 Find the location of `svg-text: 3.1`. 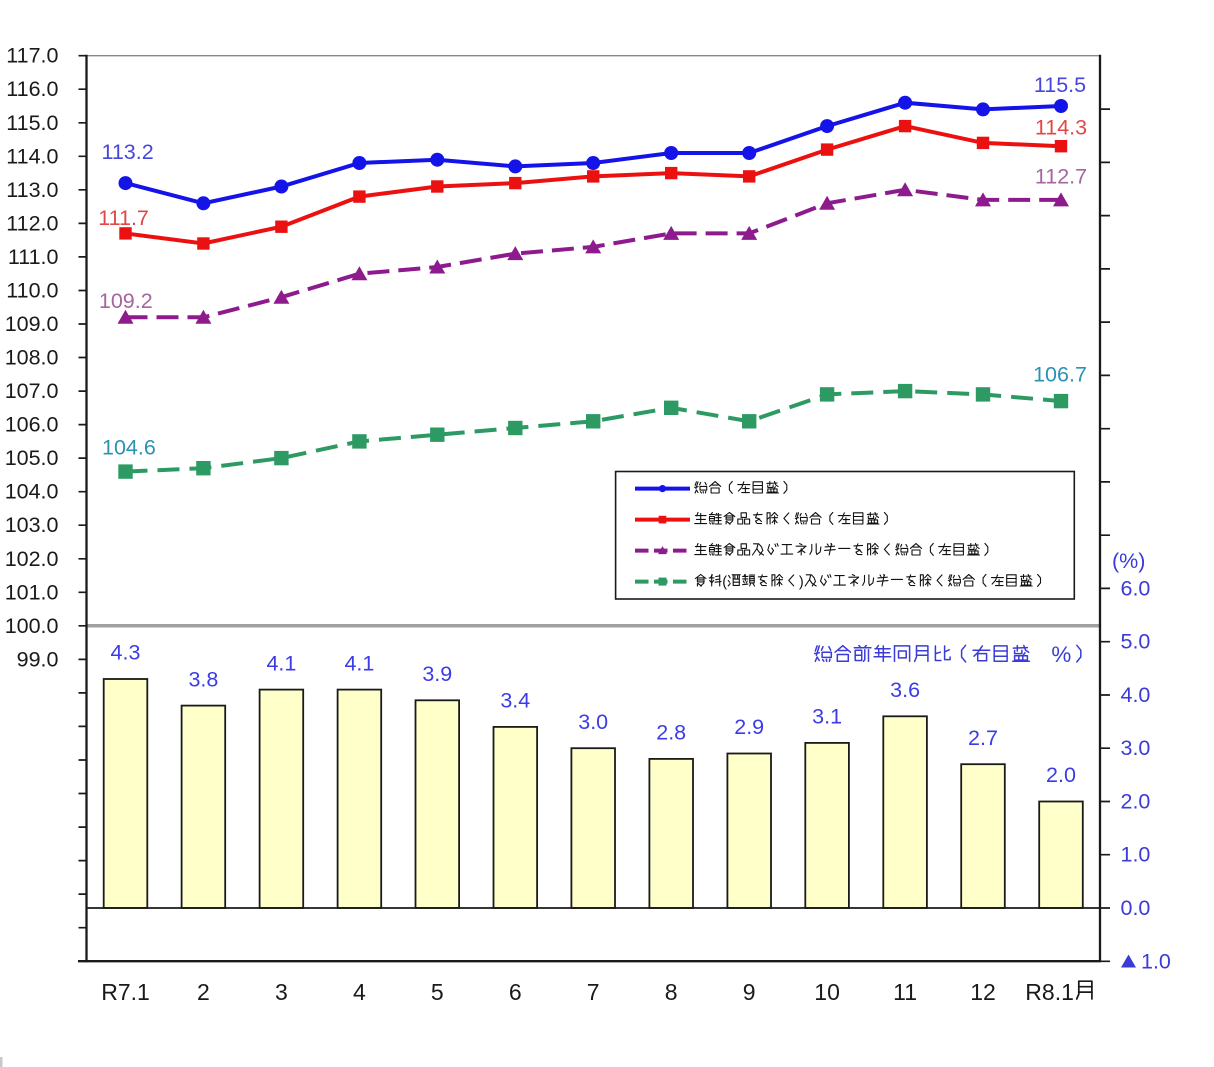

svg-text: 3.1 is located at coordinates (827, 717).